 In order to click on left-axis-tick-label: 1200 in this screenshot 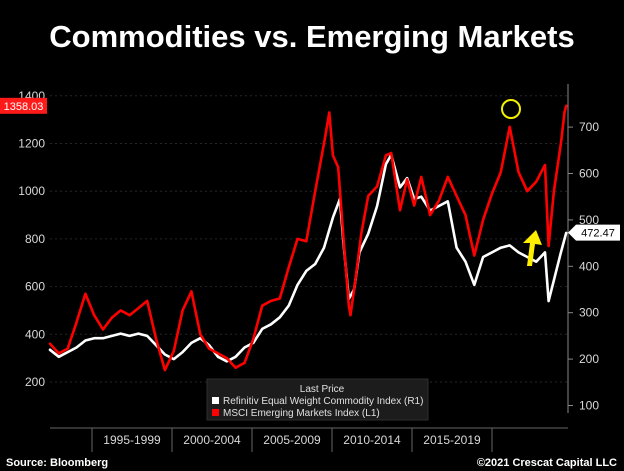, I will do `click(31, 144)`.